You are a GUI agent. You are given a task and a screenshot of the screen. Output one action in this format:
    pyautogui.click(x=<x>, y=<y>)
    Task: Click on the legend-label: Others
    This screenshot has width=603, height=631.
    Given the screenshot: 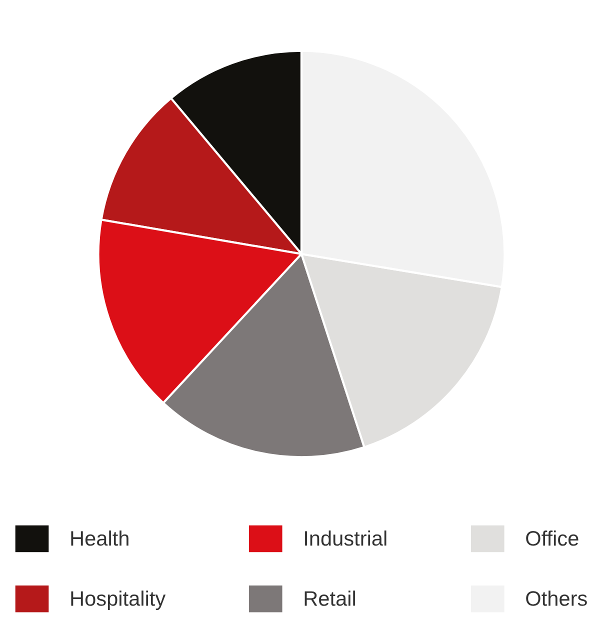 What is the action you would take?
    pyautogui.click(x=556, y=598)
    